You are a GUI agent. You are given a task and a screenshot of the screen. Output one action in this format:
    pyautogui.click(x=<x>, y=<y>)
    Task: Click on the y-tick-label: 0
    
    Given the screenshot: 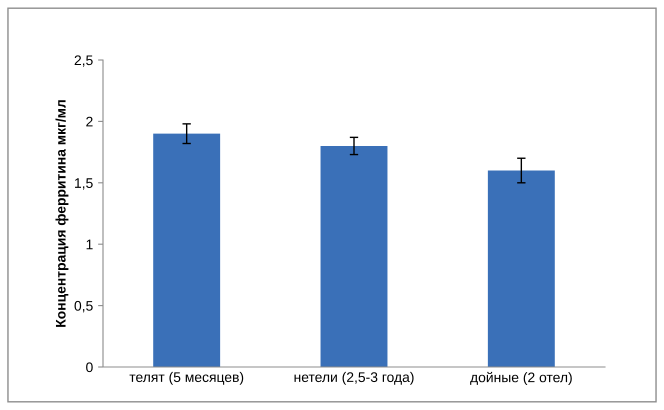 What is the action you would take?
    pyautogui.click(x=89, y=367)
    